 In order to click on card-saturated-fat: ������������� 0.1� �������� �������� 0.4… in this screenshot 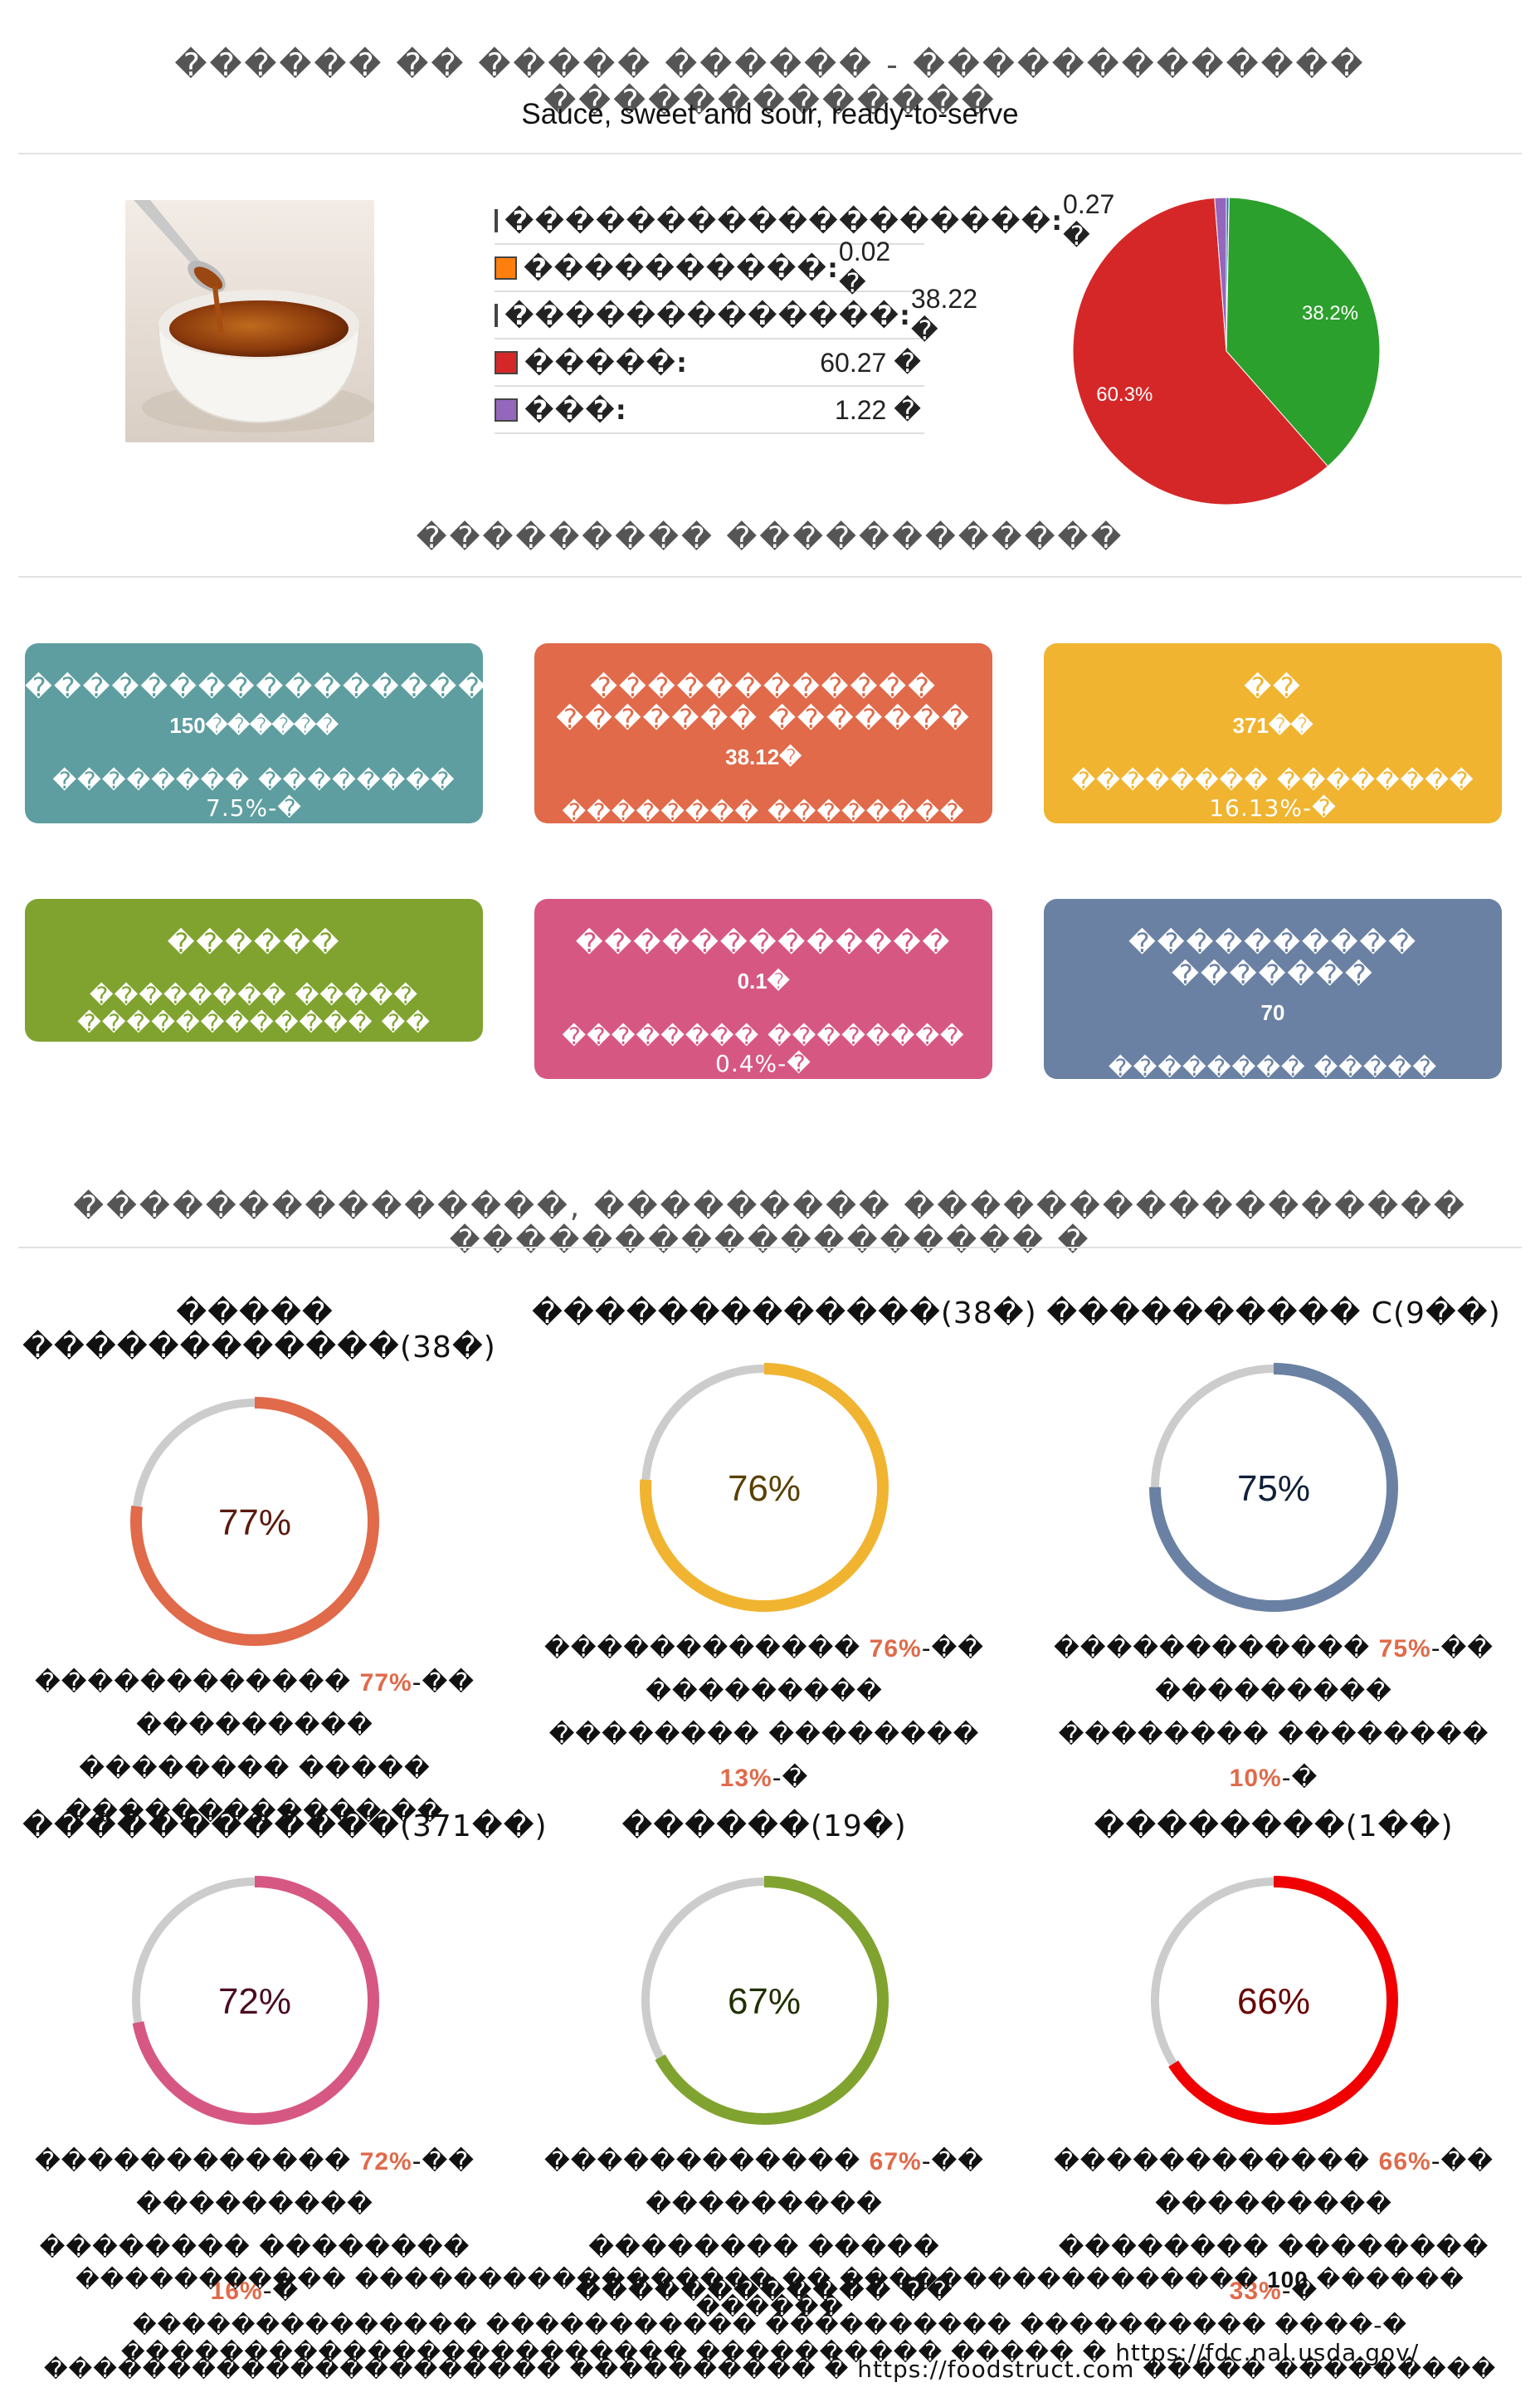, I will do `click(763, 989)`.